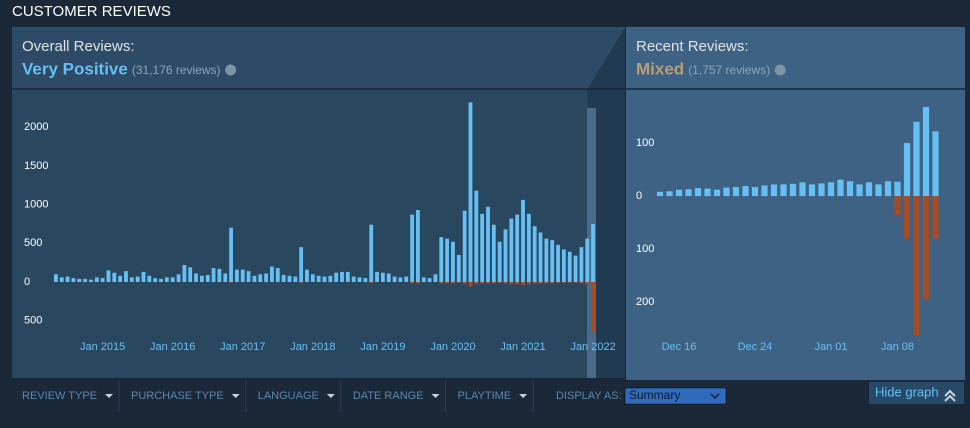 This screenshot has height=428, width=970. I want to click on hide-graph-button, so click(916, 393).